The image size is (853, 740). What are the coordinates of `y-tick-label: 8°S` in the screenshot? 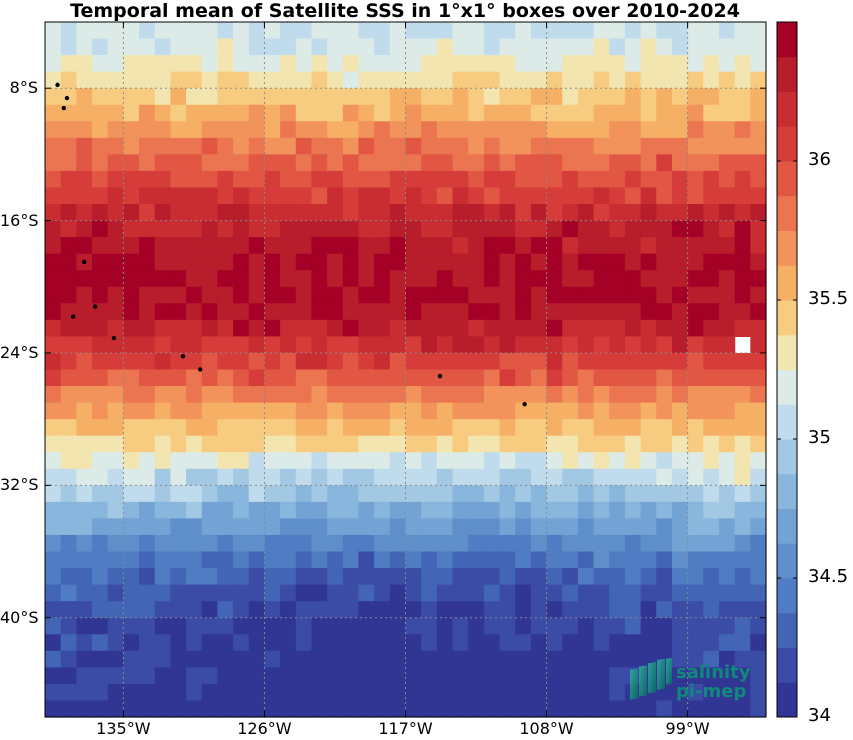 It's located at (23, 88).